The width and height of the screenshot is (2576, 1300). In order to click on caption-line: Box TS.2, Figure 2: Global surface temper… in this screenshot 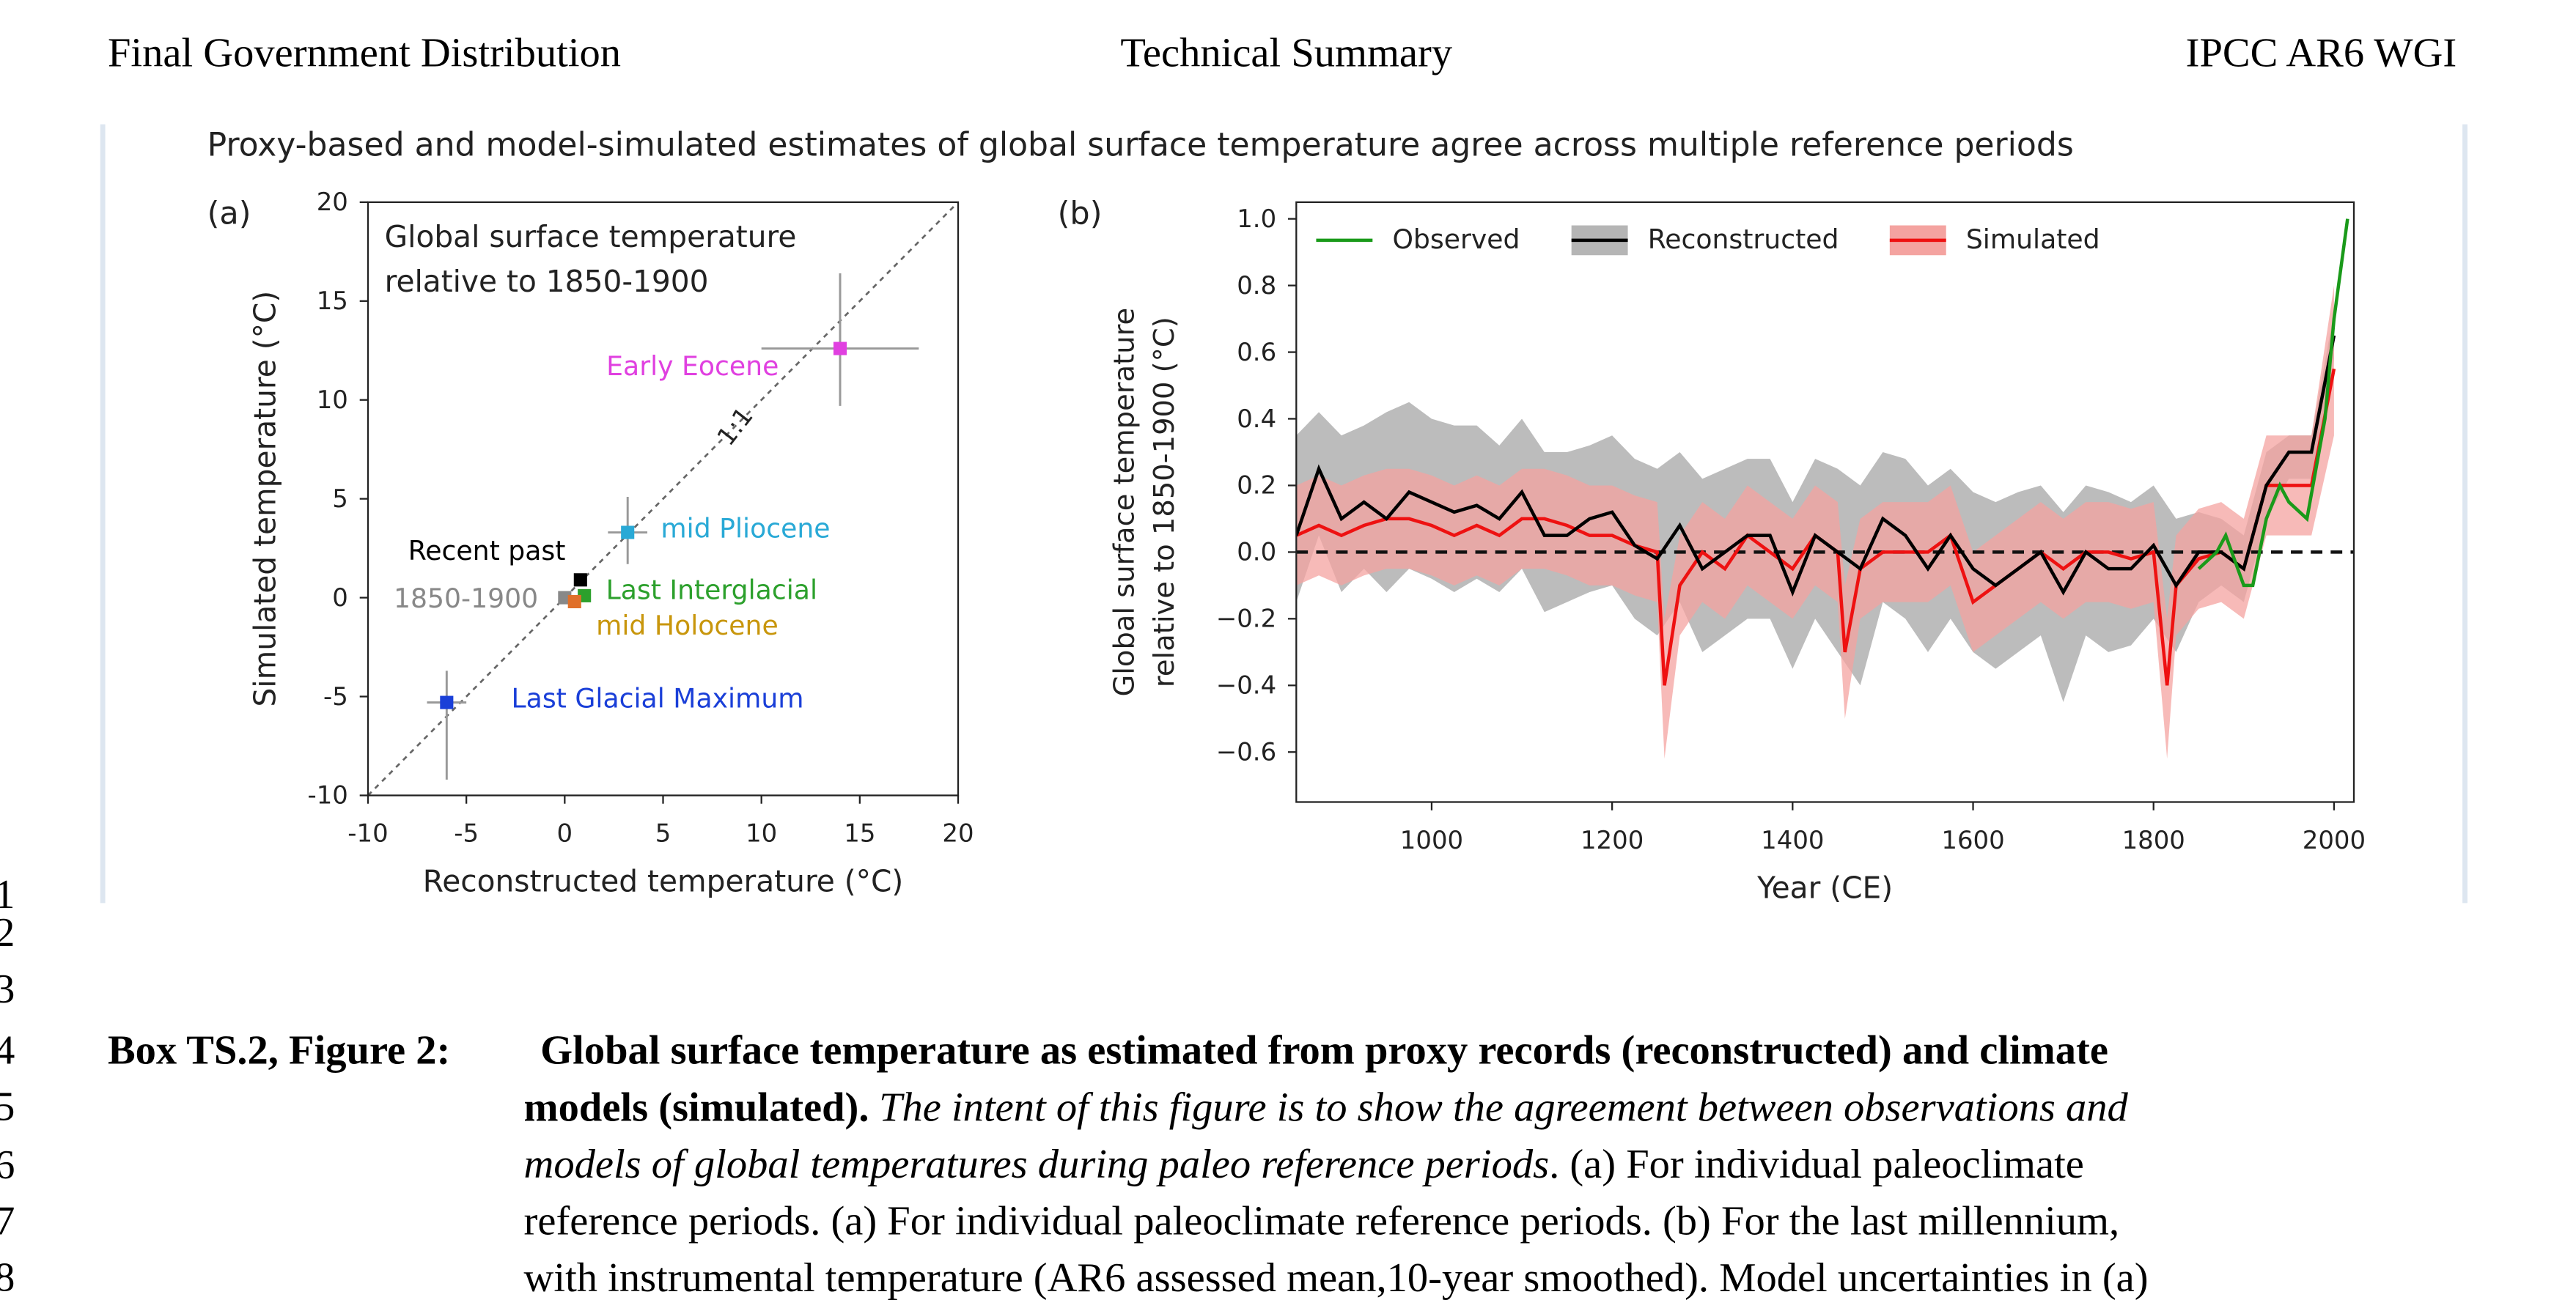, I will do `click(1108, 1051)`.